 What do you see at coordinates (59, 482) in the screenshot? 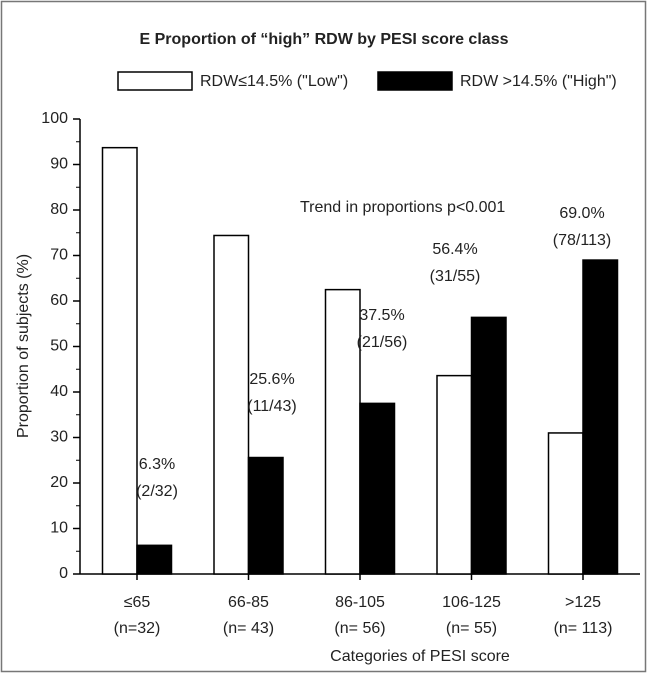
I see `y-tick-label: 20` at bounding box center [59, 482].